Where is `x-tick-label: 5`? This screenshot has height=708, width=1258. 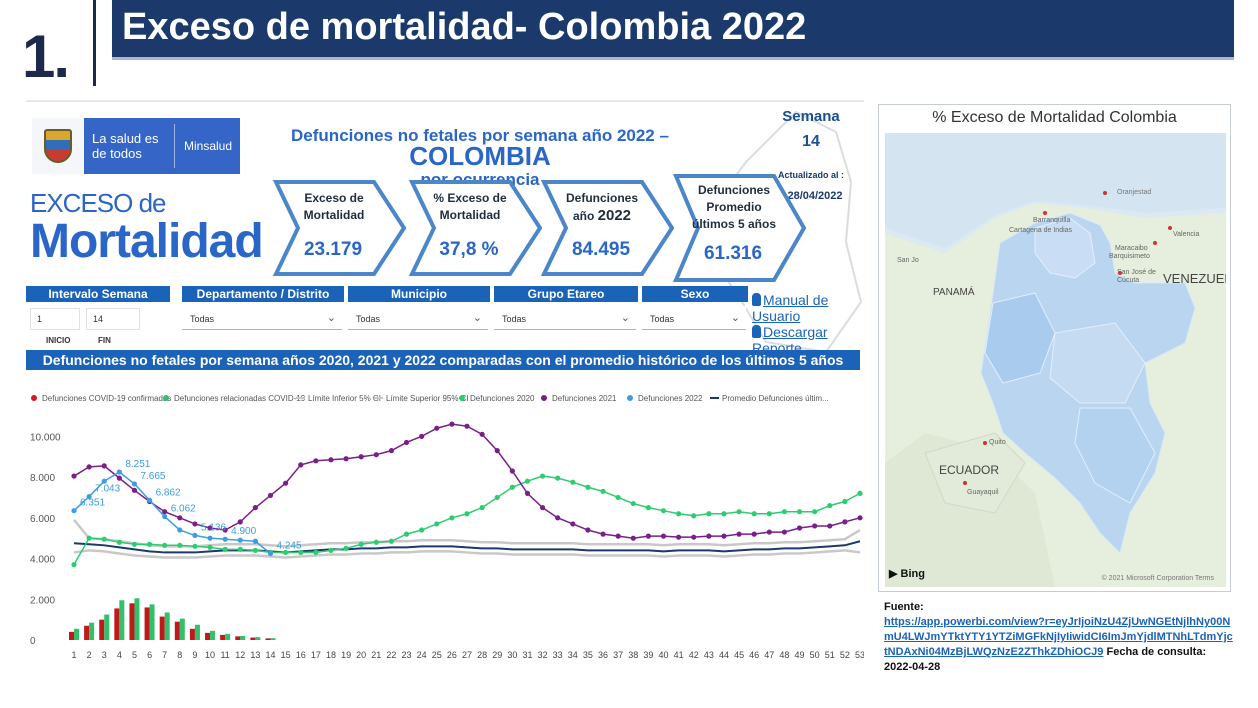 x-tick-label: 5 is located at coordinates (134, 655).